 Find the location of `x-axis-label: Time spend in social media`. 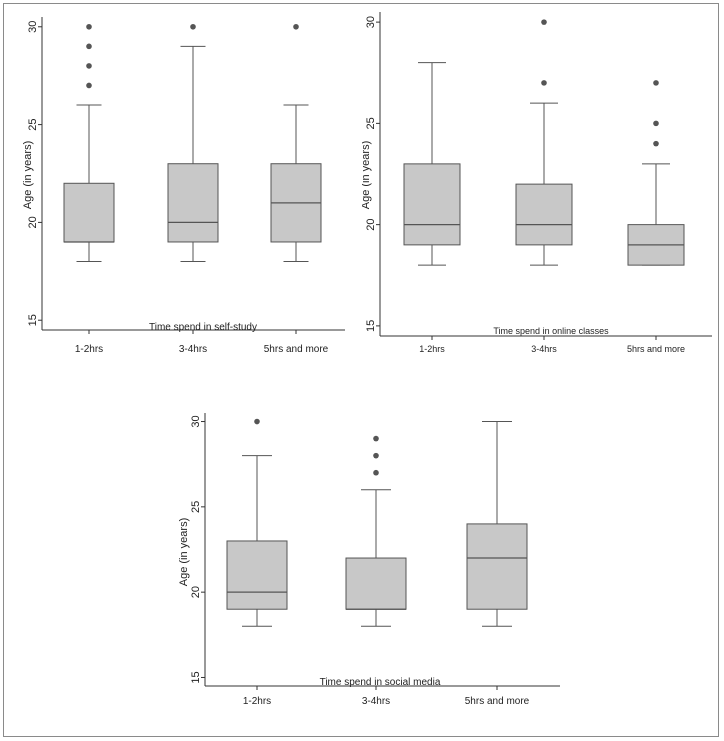

x-axis-label: Time spend in social media is located at coordinates (380, 682).